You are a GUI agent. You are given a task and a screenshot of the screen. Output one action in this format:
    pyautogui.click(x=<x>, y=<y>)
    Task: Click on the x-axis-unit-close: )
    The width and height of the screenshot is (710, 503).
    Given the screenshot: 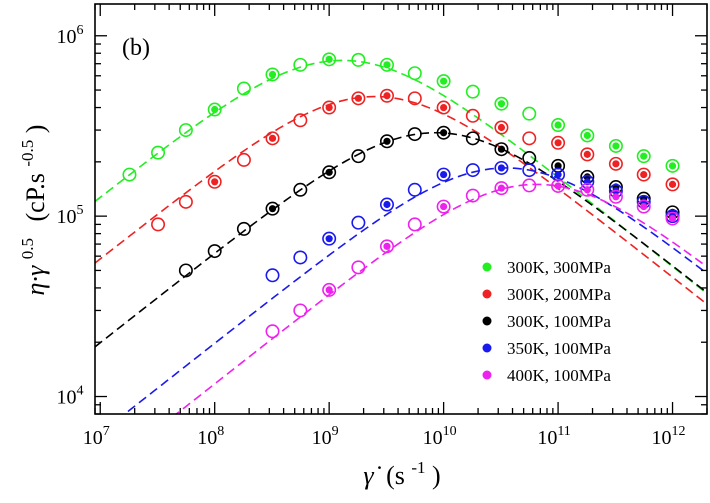 What is the action you would take?
    pyautogui.click(x=436, y=475)
    